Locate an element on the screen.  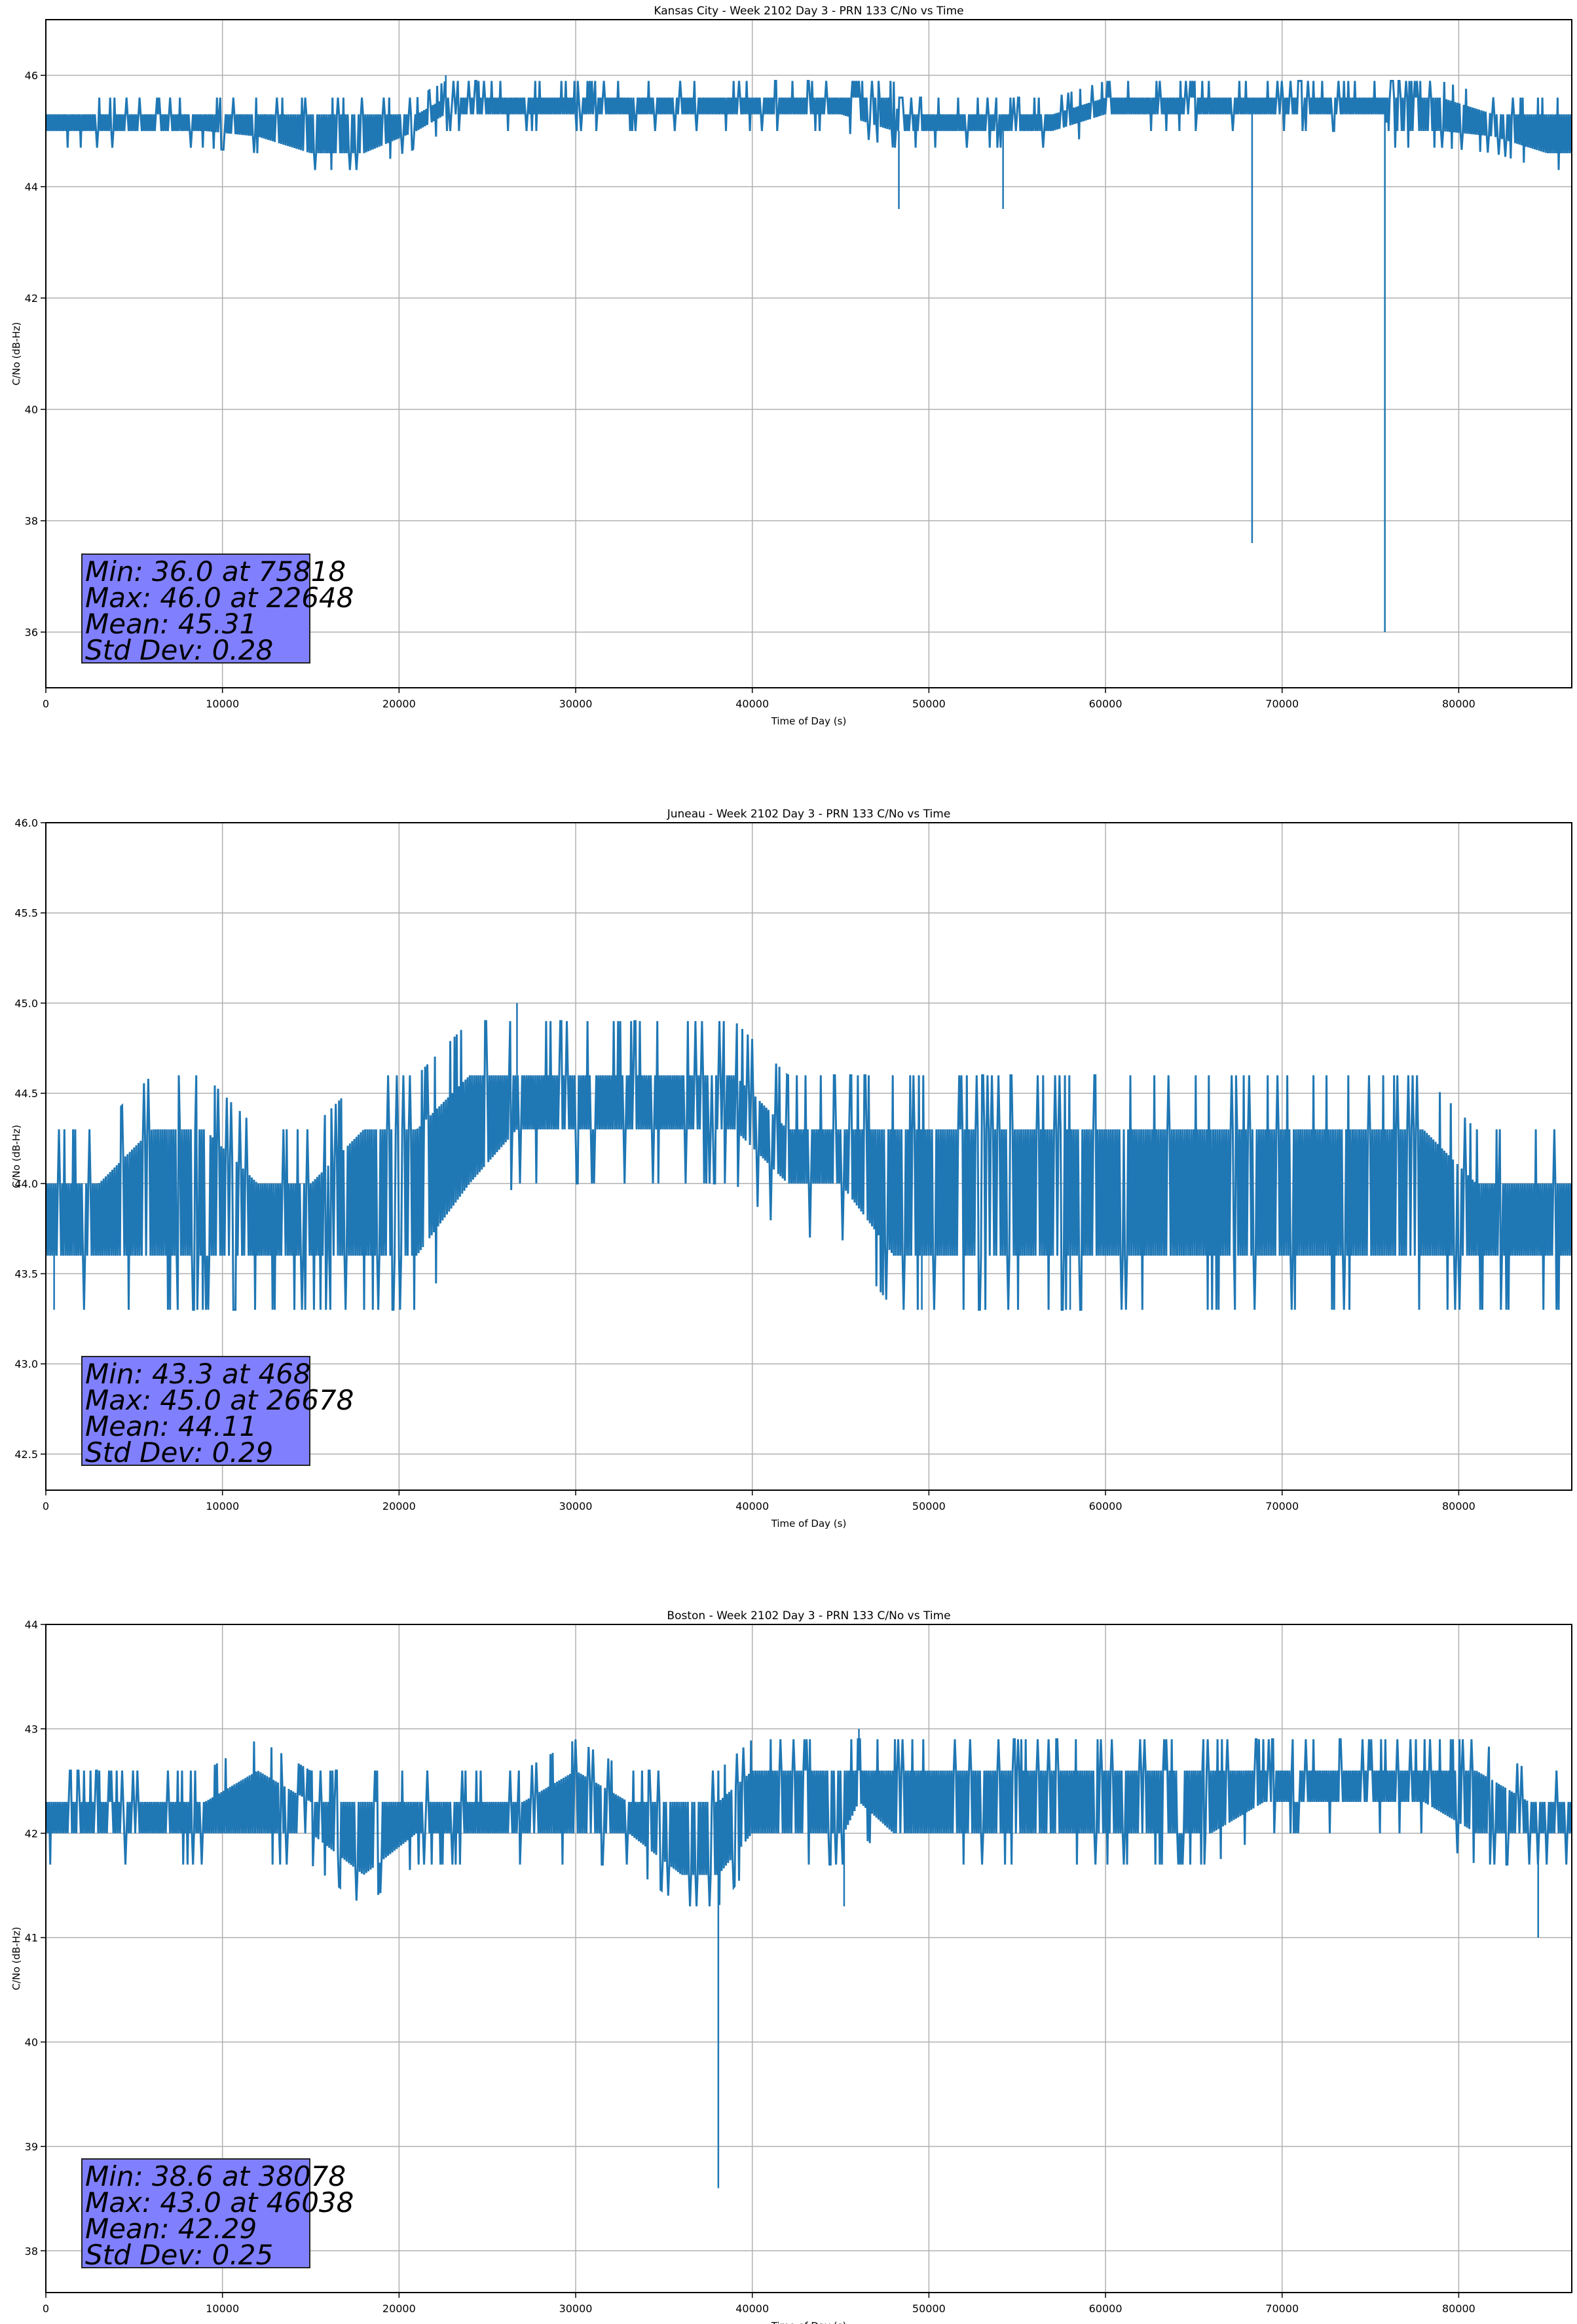
y-tick-label: 44.5 is located at coordinates (26, 1093).